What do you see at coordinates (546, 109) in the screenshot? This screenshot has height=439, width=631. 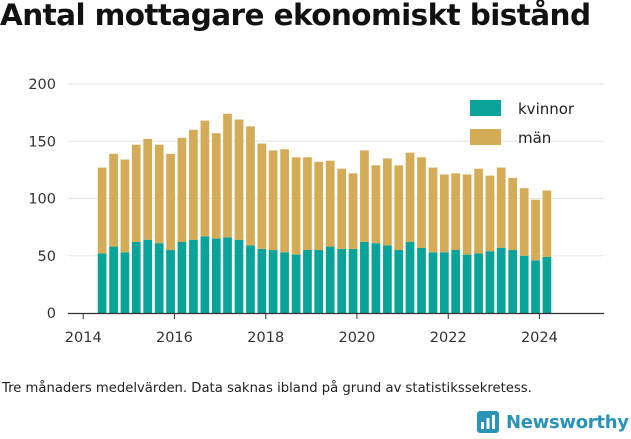 I see `legend-label: kvinnor` at bounding box center [546, 109].